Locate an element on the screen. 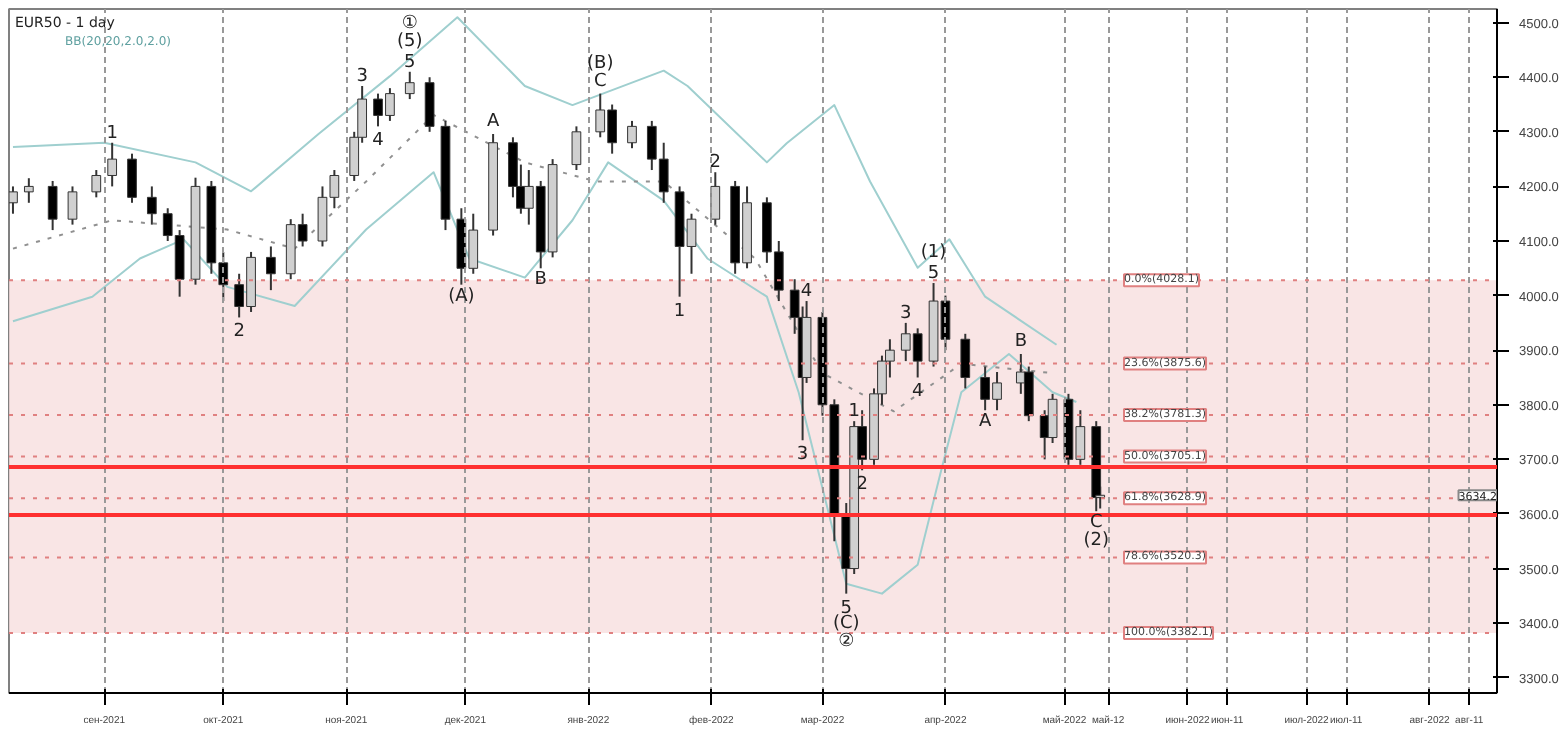 This screenshot has width=1564, height=732. annotation: (5) is located at coordinates (410, 41).